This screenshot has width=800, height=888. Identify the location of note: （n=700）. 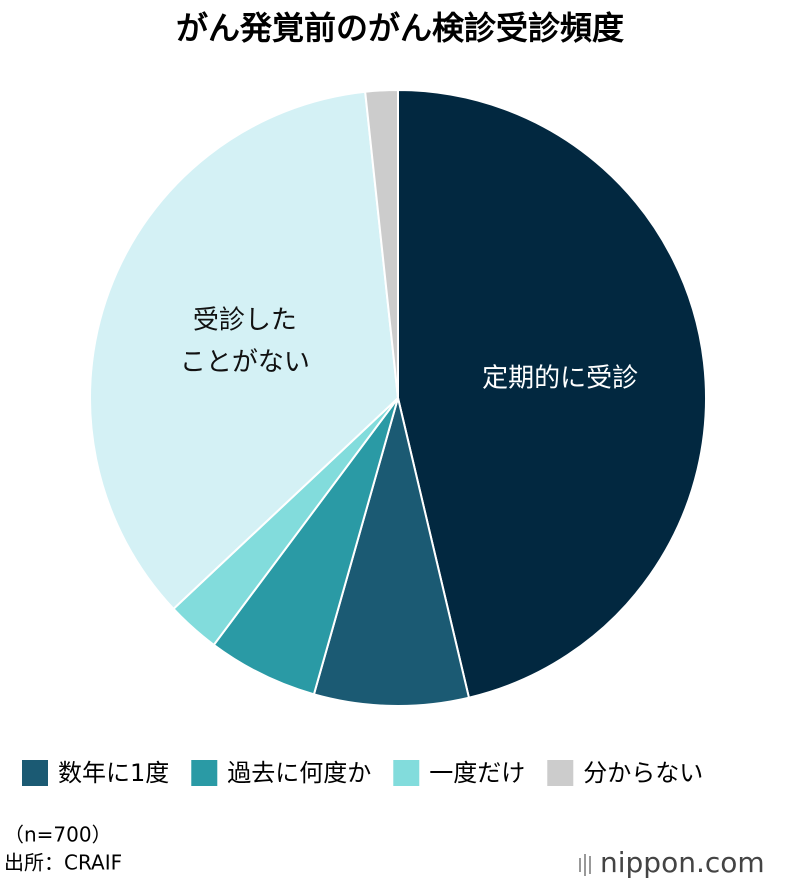
(58, 835).